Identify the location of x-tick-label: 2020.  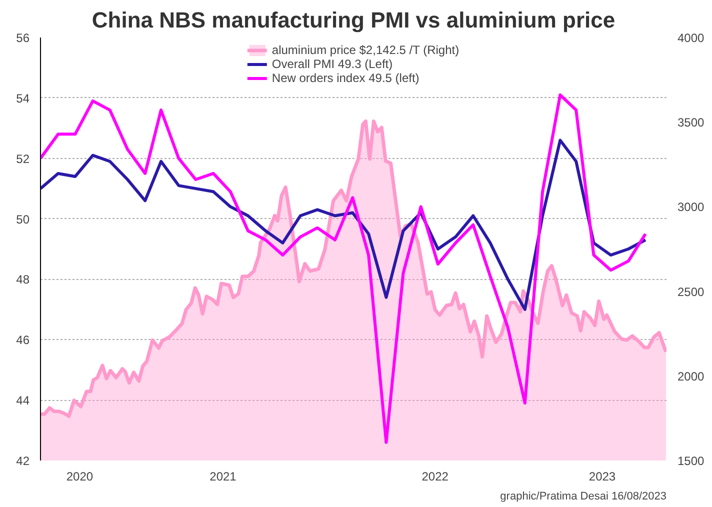
(80, 477).